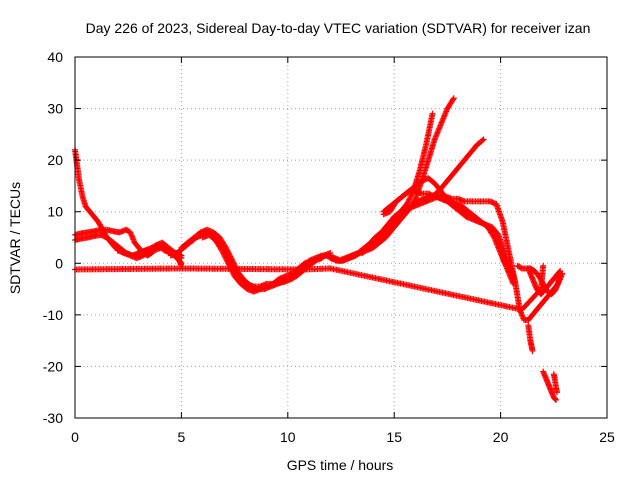 This screenshot has height=480, width=640. Describe the element at coordinates (182, 437) in the screenshot. I see `x-tick-label: 5` at that location.